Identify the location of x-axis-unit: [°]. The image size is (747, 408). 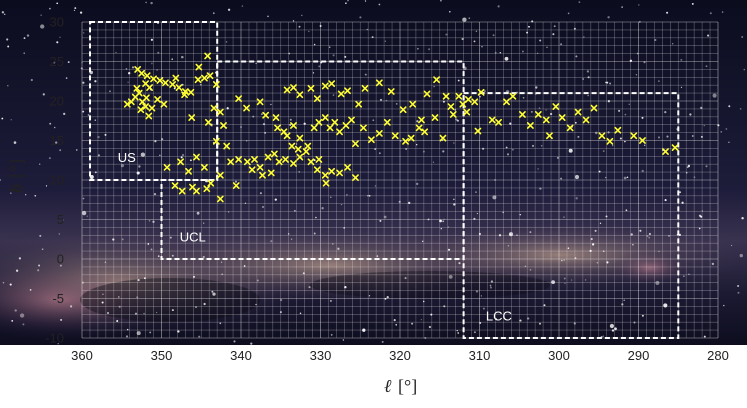
(407, 386).